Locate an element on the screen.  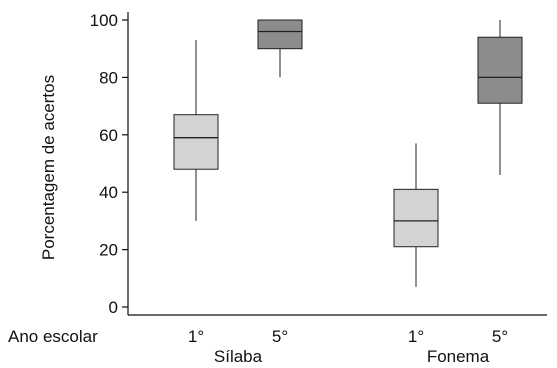
school-year-row-label: Ano escolar is located at coordinates (53, 336).